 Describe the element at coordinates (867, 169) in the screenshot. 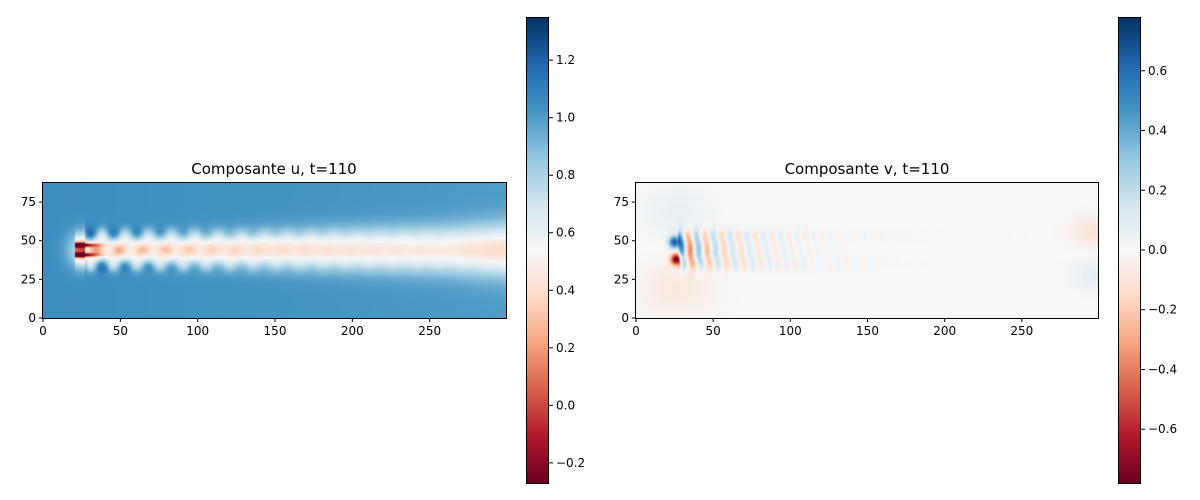

I see `chart-title-v: Composante v, t=110` at that location.